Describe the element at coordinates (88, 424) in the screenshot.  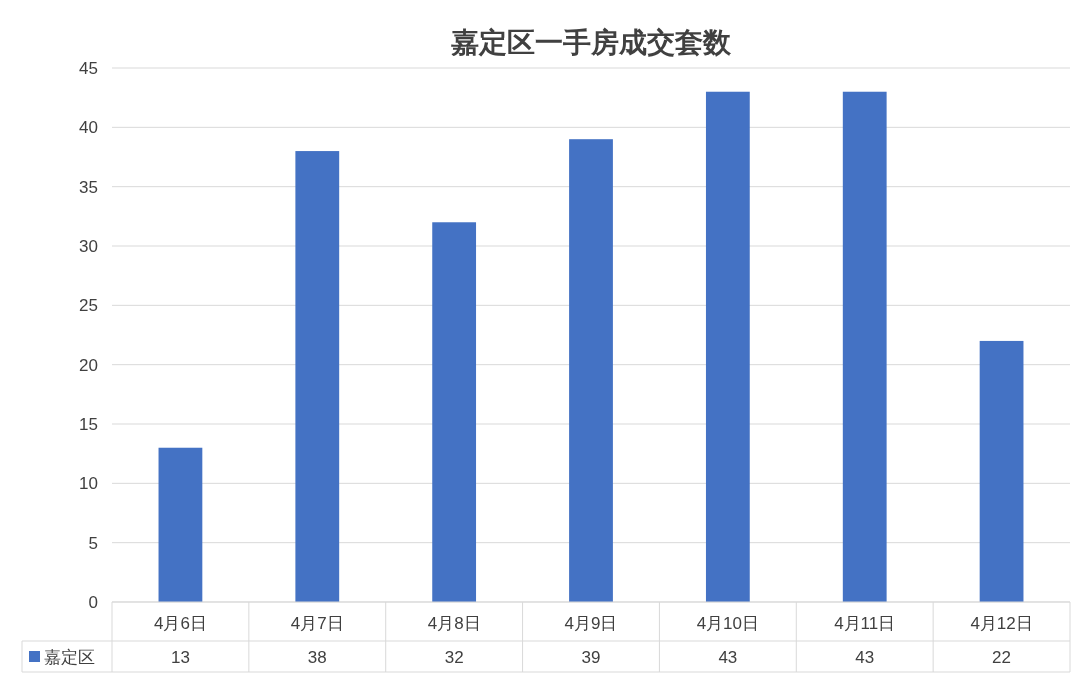
I see `y-tick-label: 15` at that location.